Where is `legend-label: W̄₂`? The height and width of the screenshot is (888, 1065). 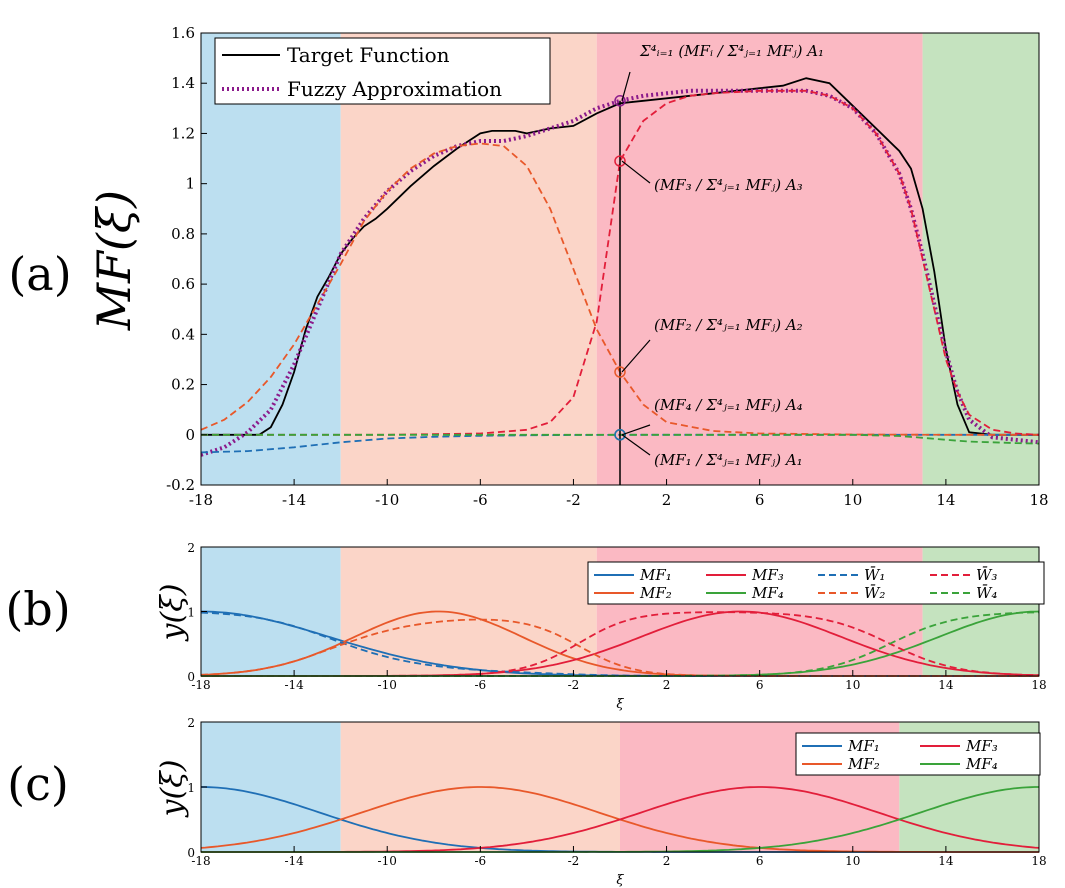
legend-label: W̄₂ is located at coordinates (874, 593).